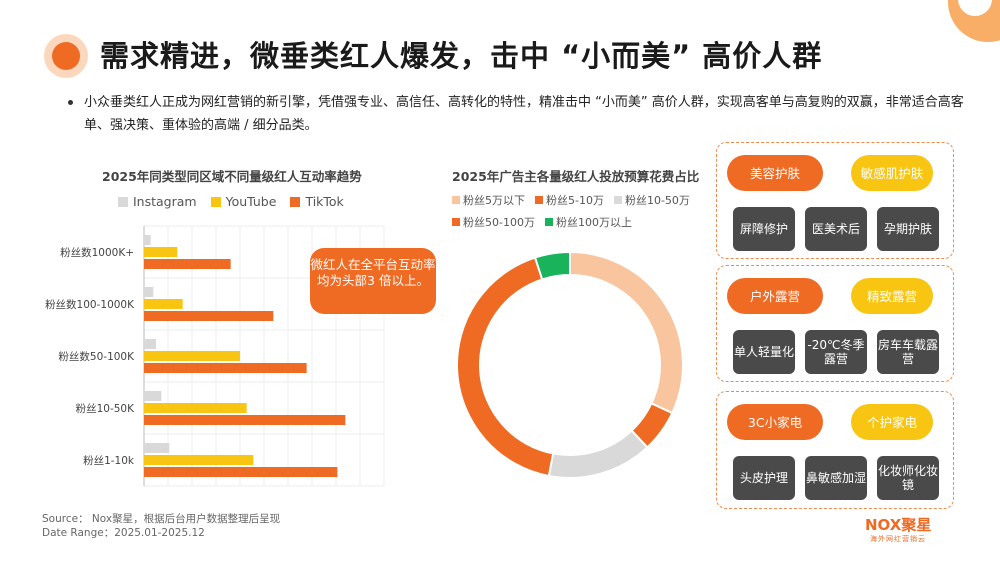 The width and height of the screenshot is (1000, 563). What do you see at coordinates (161, 519) in the screenshot?
I see `source-text: Source： Nox聚星，根据后台用户数据整理后呈现` at bounding box center [161, 519].